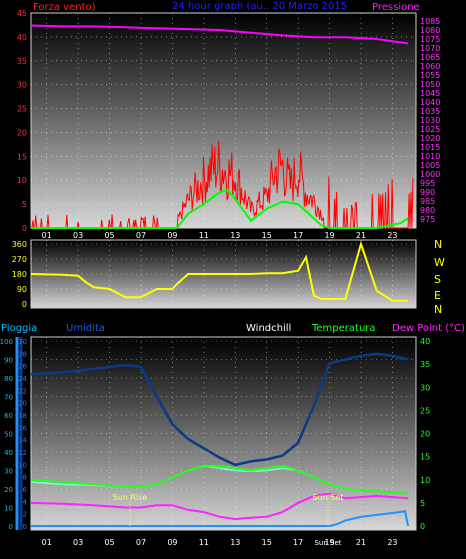 This screenshot has width=466, height=559. Describe the element at coordinates (22, 342) in the screenshot. I see `humidity-tick-label: 30` at that location.